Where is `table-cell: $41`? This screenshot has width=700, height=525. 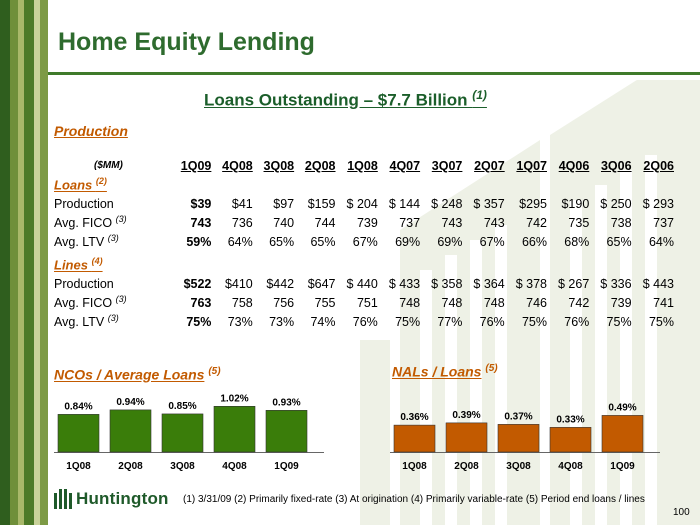 table-cell: $41 is located at coordinates (242, 203).